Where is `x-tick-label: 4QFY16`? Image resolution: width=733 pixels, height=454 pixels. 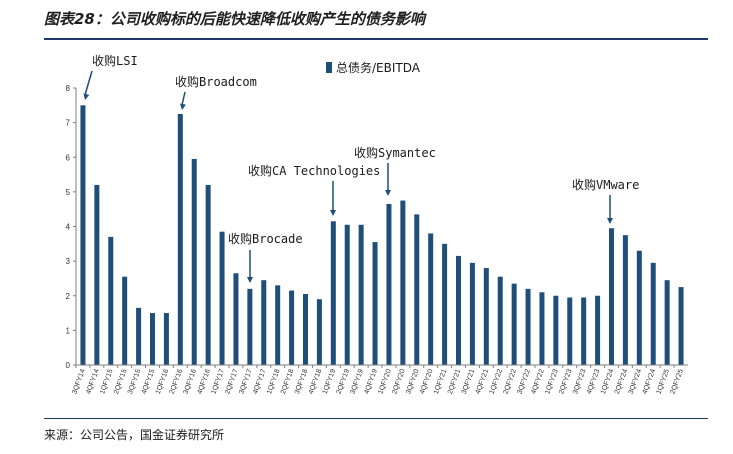 x-tick-label: 4QFY16 is located at coordinates (205, 381).